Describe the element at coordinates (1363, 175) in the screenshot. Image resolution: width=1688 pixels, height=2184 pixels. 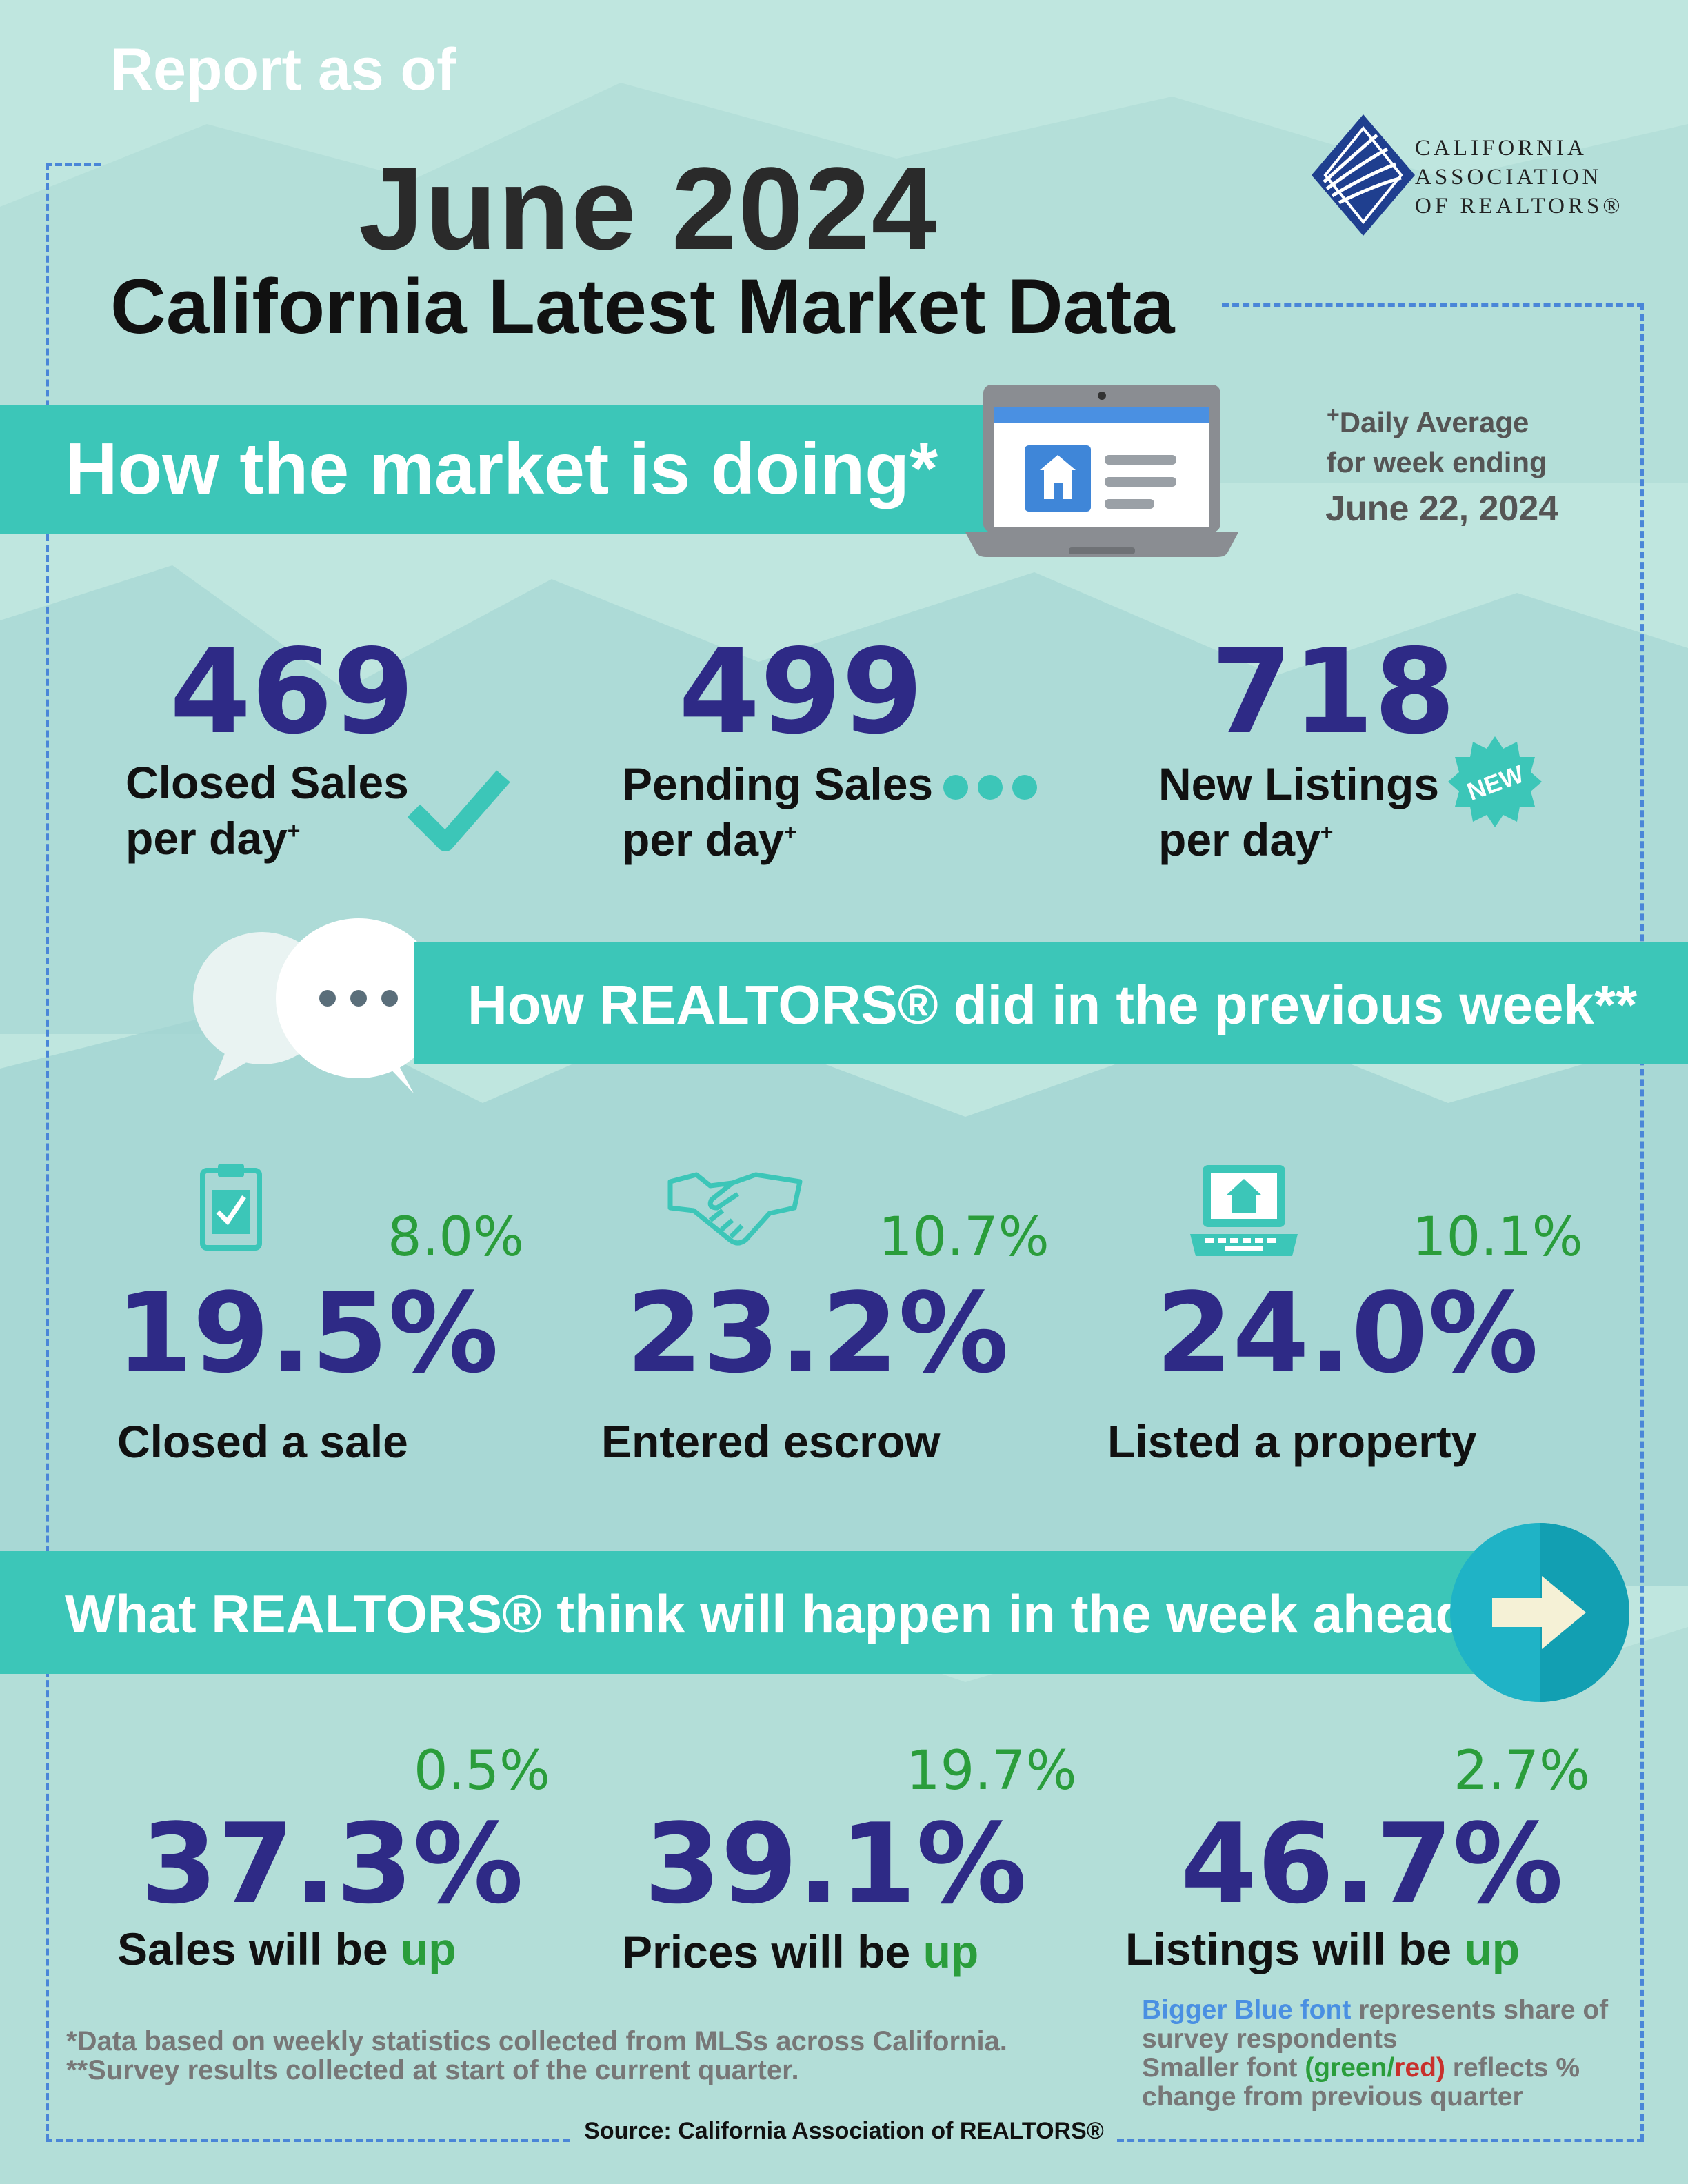
I see `car-logo-icon` at that location.